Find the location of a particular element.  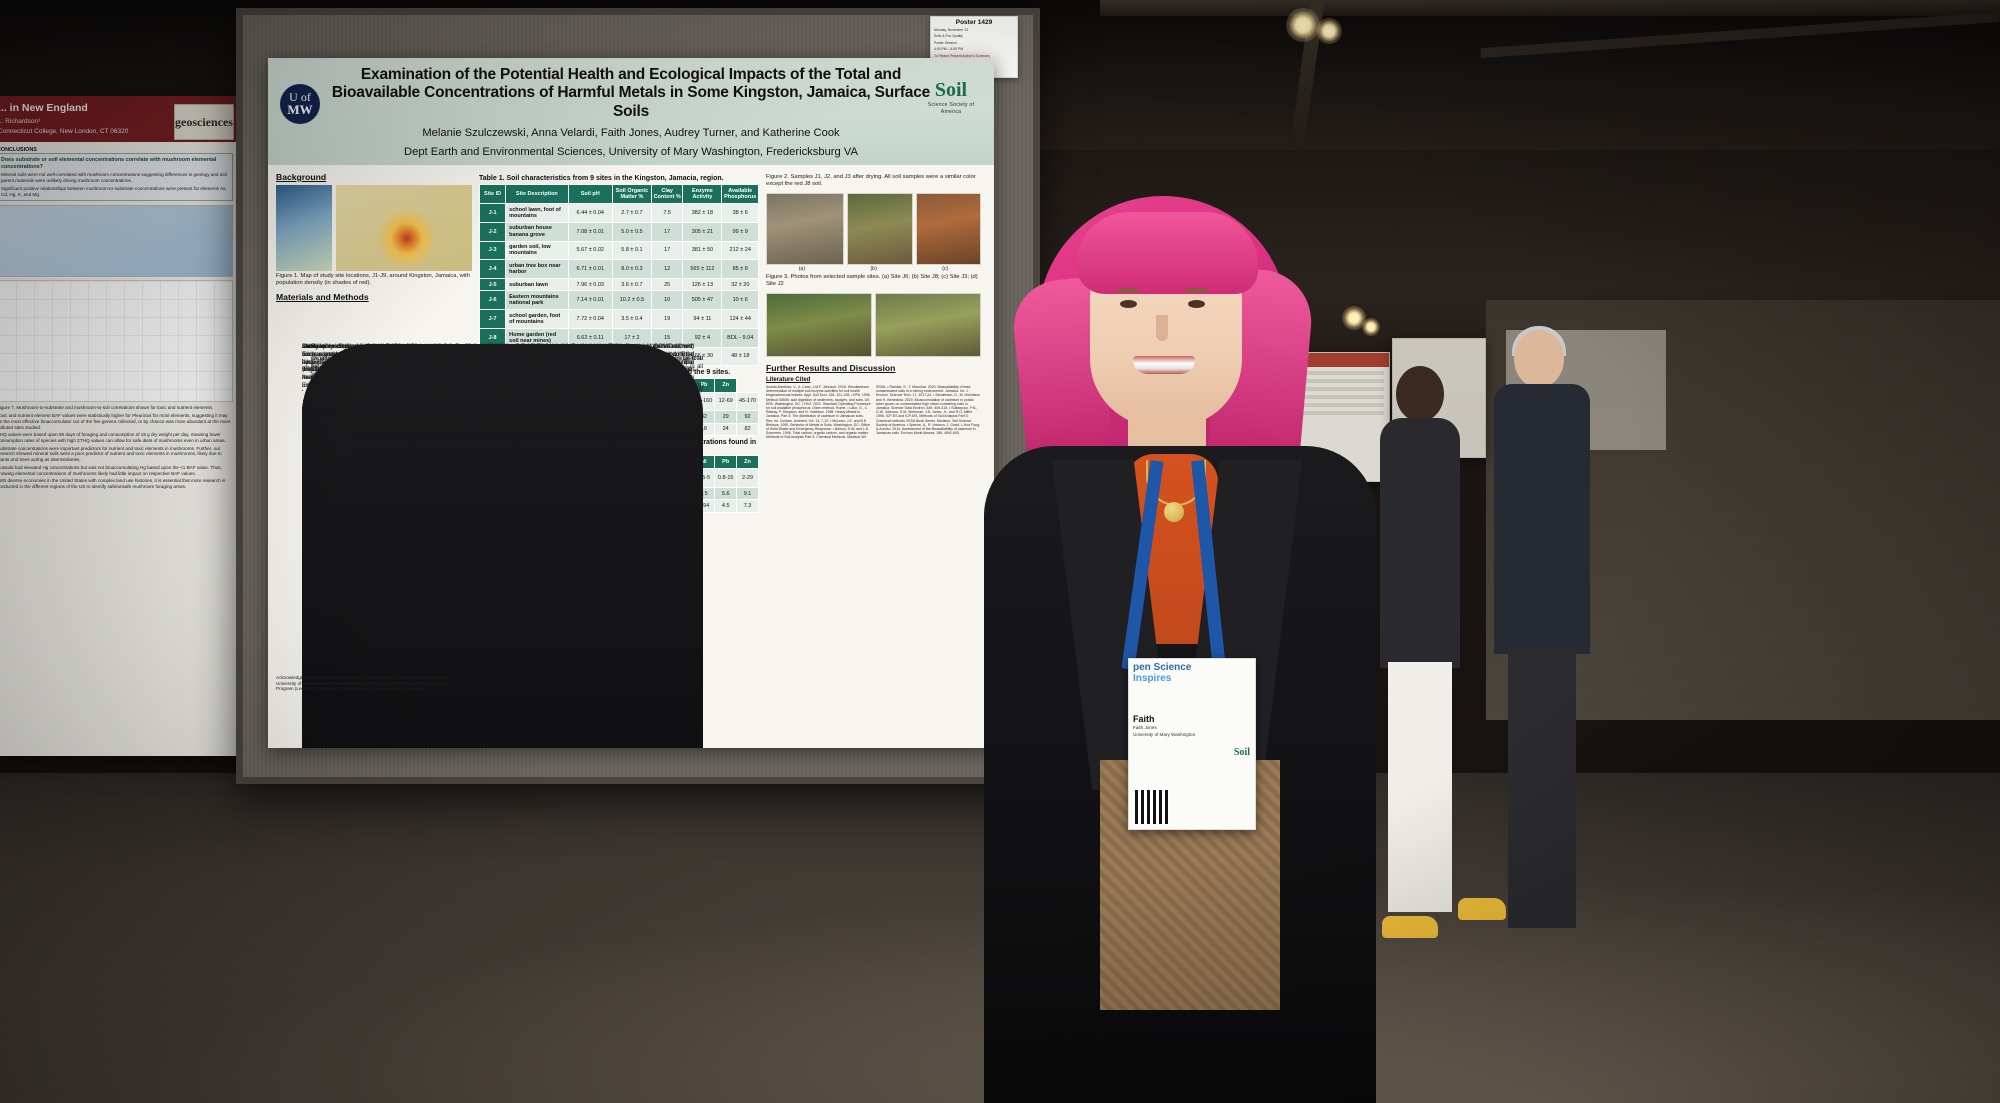

umw-logo: U of MW is located at coordinates (300, 104).